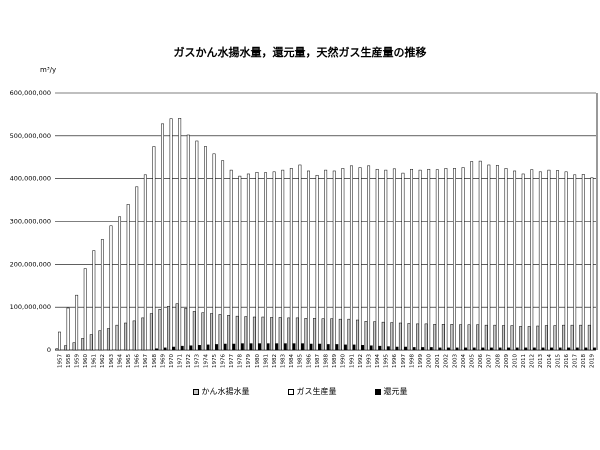  What do you see at coordinates (172, 361) in the screenshot?
I see `x-tick-label: 1970` at bounding box center [172, 361].